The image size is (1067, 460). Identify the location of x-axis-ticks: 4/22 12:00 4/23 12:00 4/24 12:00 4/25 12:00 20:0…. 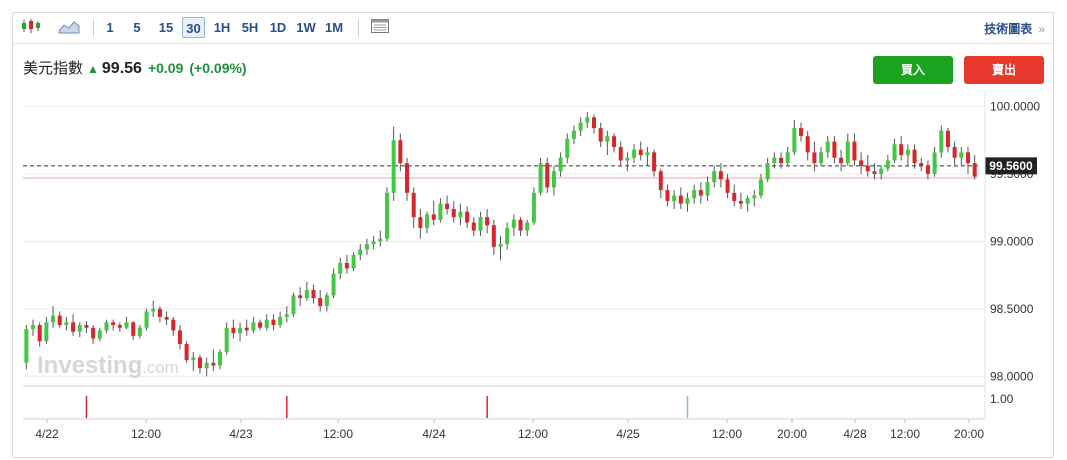
(509, 430).